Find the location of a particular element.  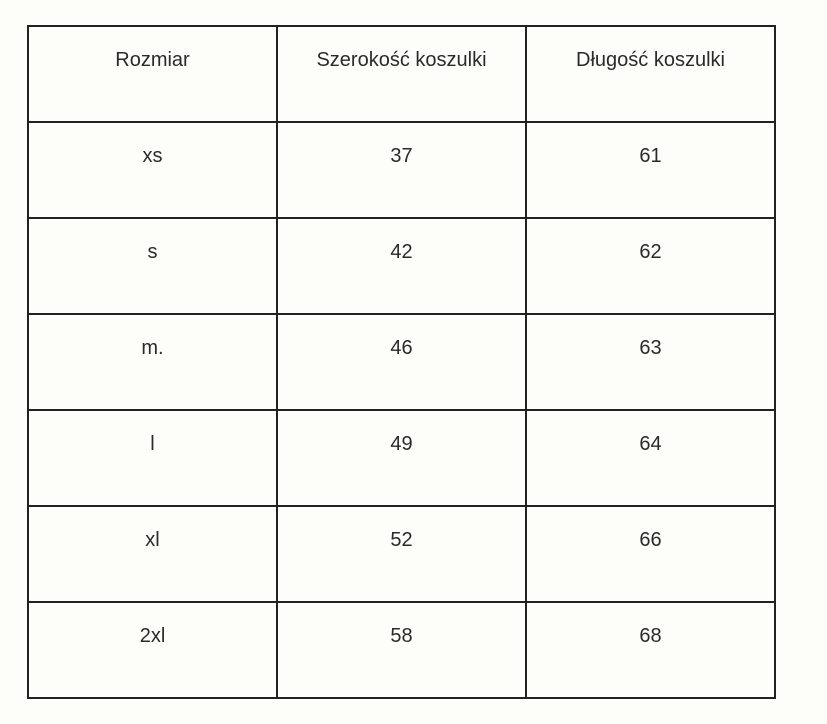

width-cell: 49 is located at coordinates (401, 458).